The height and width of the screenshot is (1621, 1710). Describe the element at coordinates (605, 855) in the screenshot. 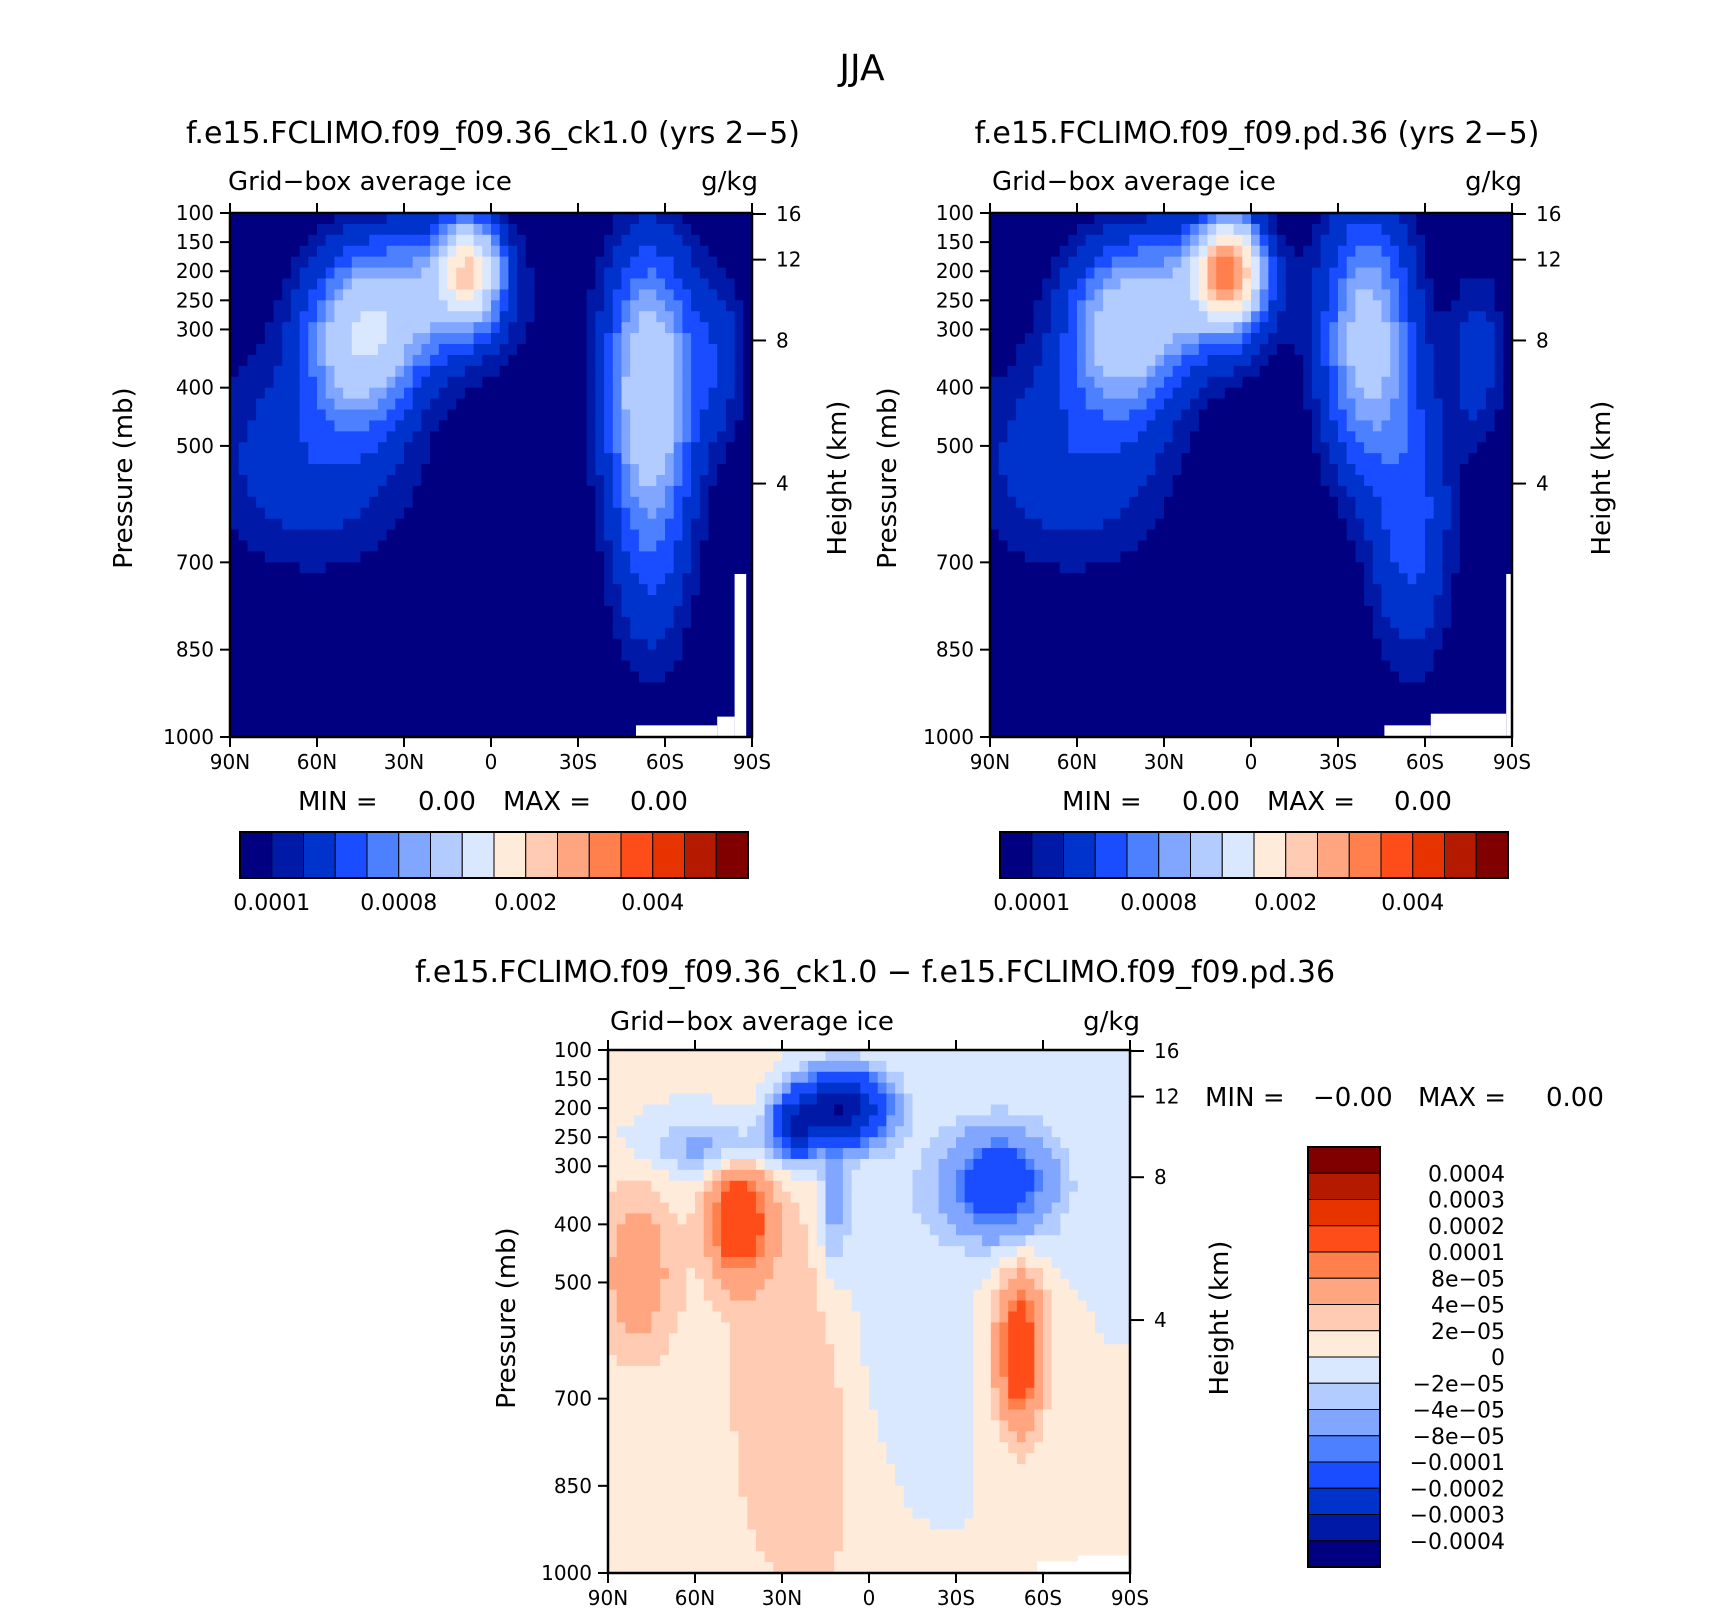

I see `colorbar-swatch` at that location.